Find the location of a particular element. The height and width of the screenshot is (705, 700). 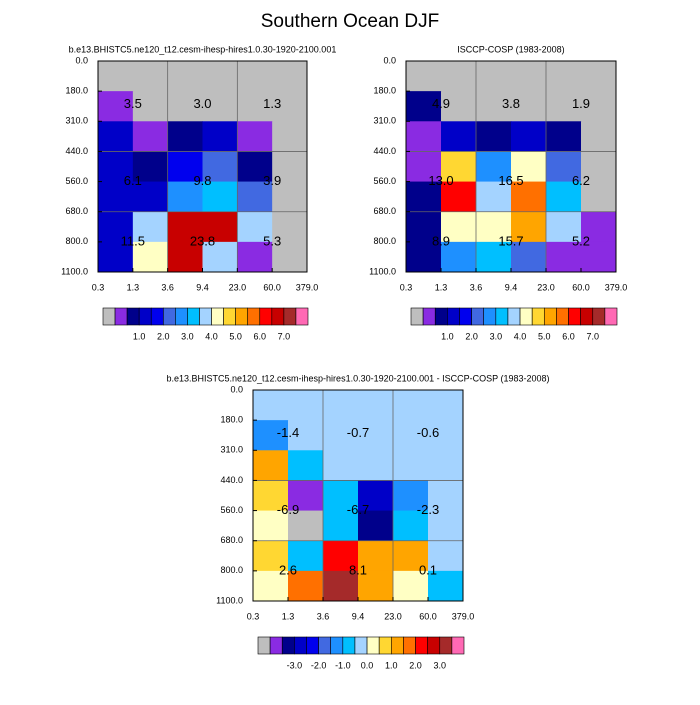

block-total: 3.0 is located at coordinates (202, 103).